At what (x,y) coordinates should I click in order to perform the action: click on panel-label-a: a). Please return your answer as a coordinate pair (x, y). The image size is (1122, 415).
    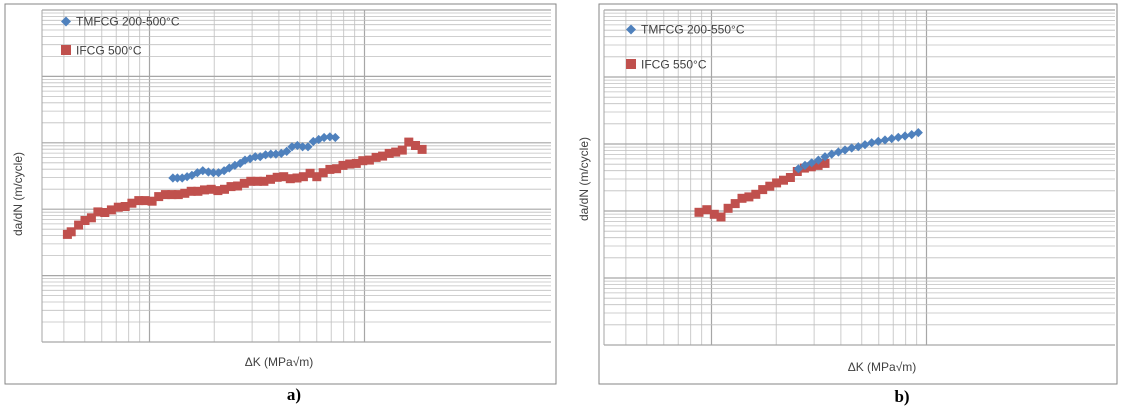
    Looking at the image, I should click on (294, 394).